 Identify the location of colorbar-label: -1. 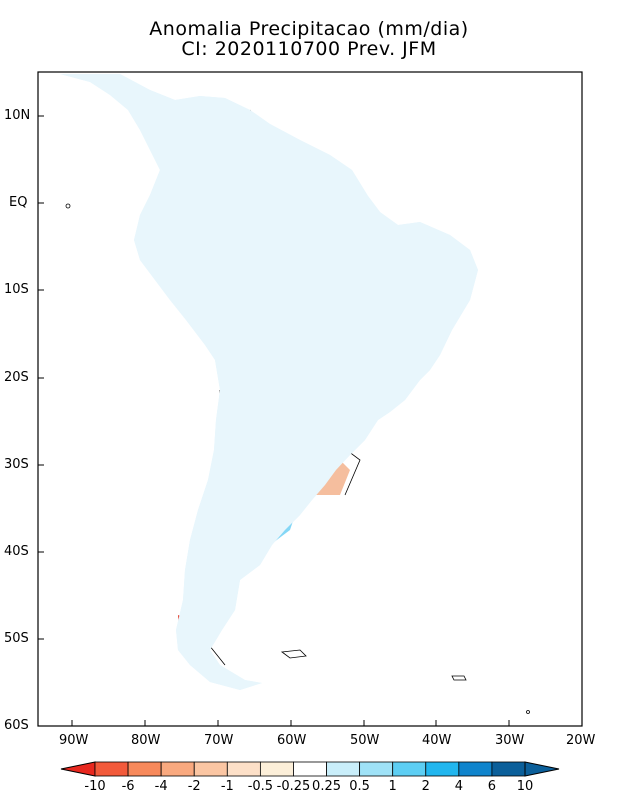
(227, 786).